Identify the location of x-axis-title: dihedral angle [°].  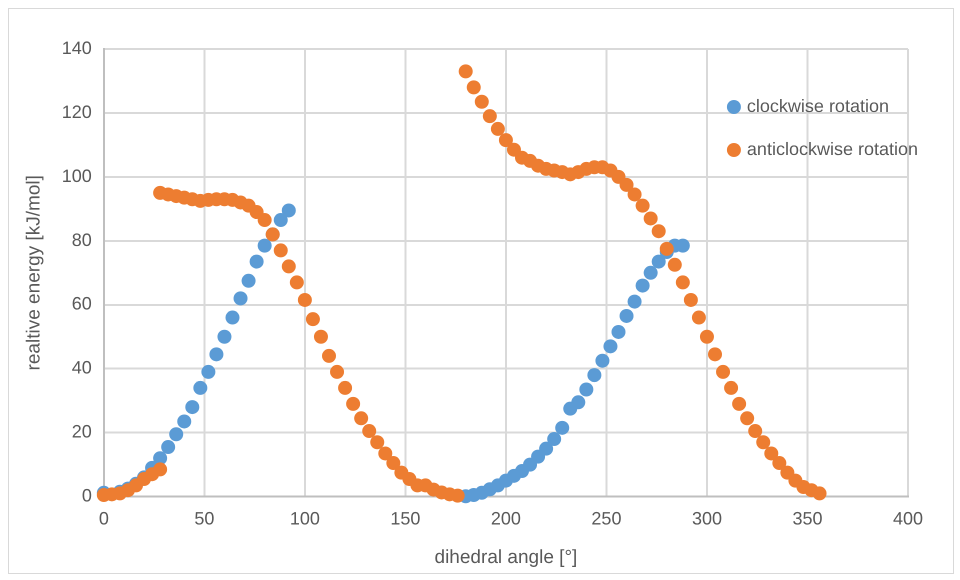
(506, 557).